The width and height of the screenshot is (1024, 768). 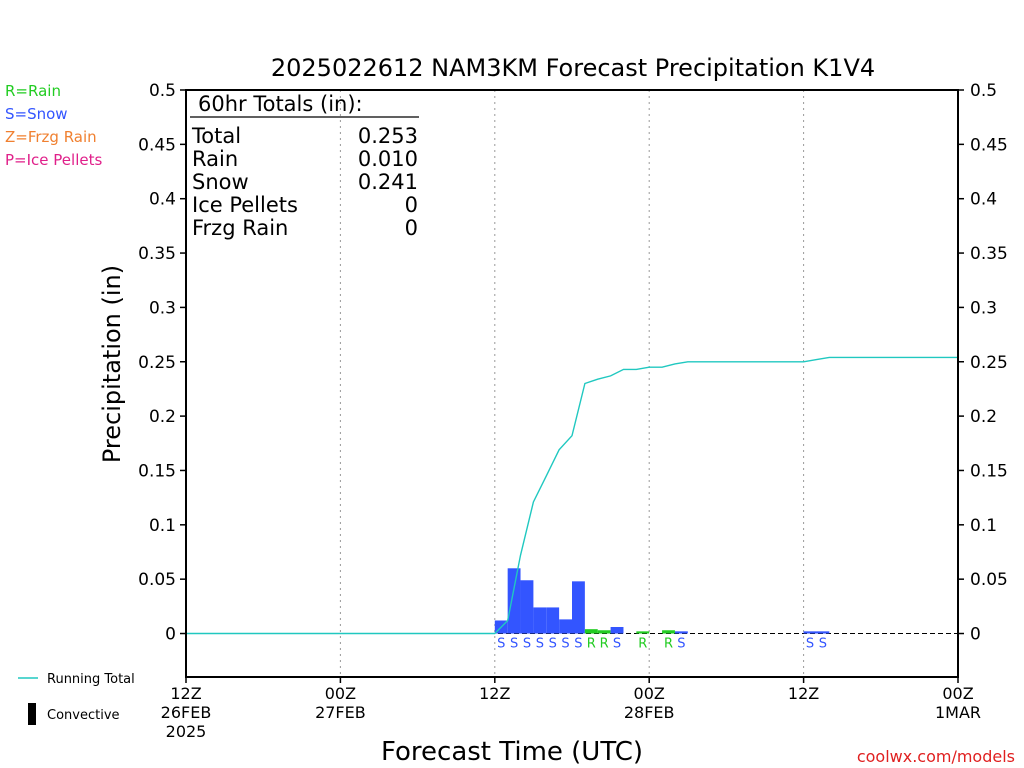 What do you see at coordinates (186, 731) in the screenshot?
I see `x-tick-label: 2025` at bounding box center [186, 731].